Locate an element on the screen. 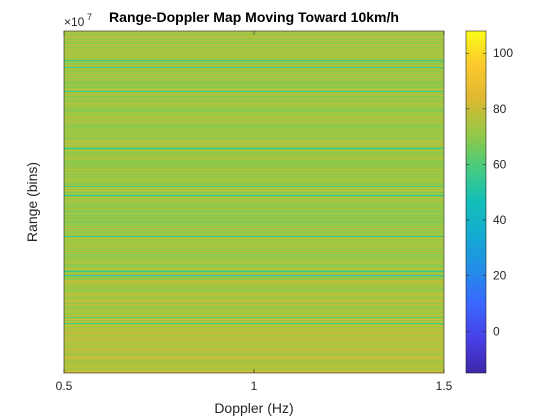 This screenshot has height=420, width=560. x-tick-label: 1 is located at coordinates (254, 386).